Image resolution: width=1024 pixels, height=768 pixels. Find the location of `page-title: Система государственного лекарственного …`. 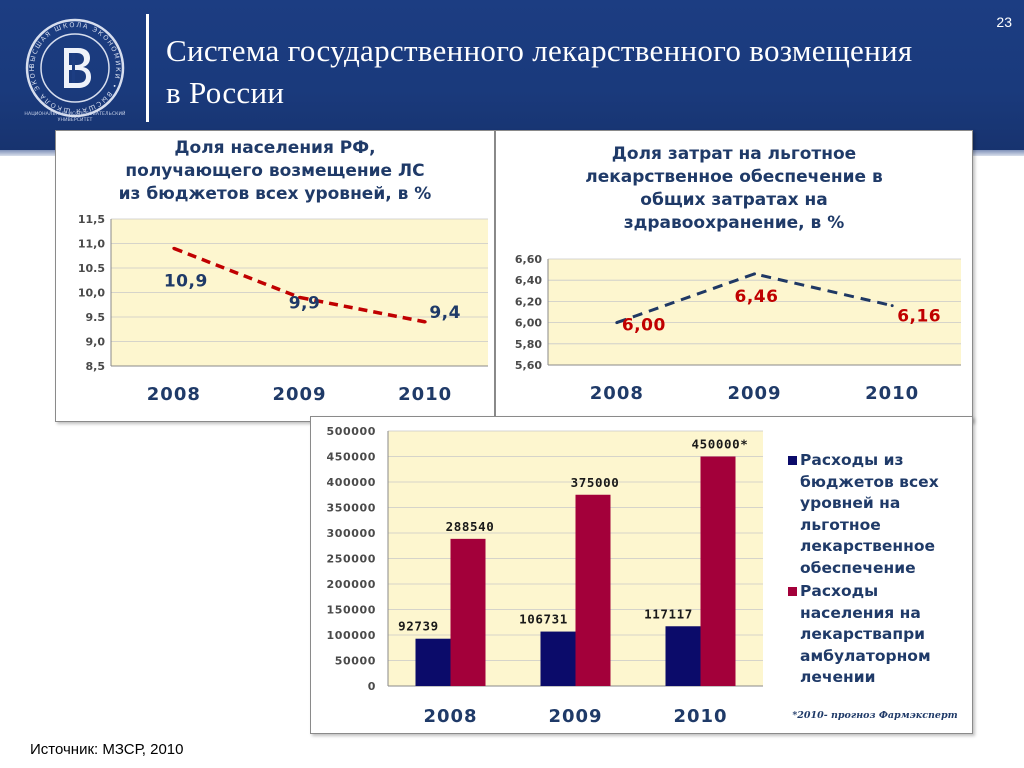

page-title: Система государственного лекарственного … is located at coordinates (539, 71).